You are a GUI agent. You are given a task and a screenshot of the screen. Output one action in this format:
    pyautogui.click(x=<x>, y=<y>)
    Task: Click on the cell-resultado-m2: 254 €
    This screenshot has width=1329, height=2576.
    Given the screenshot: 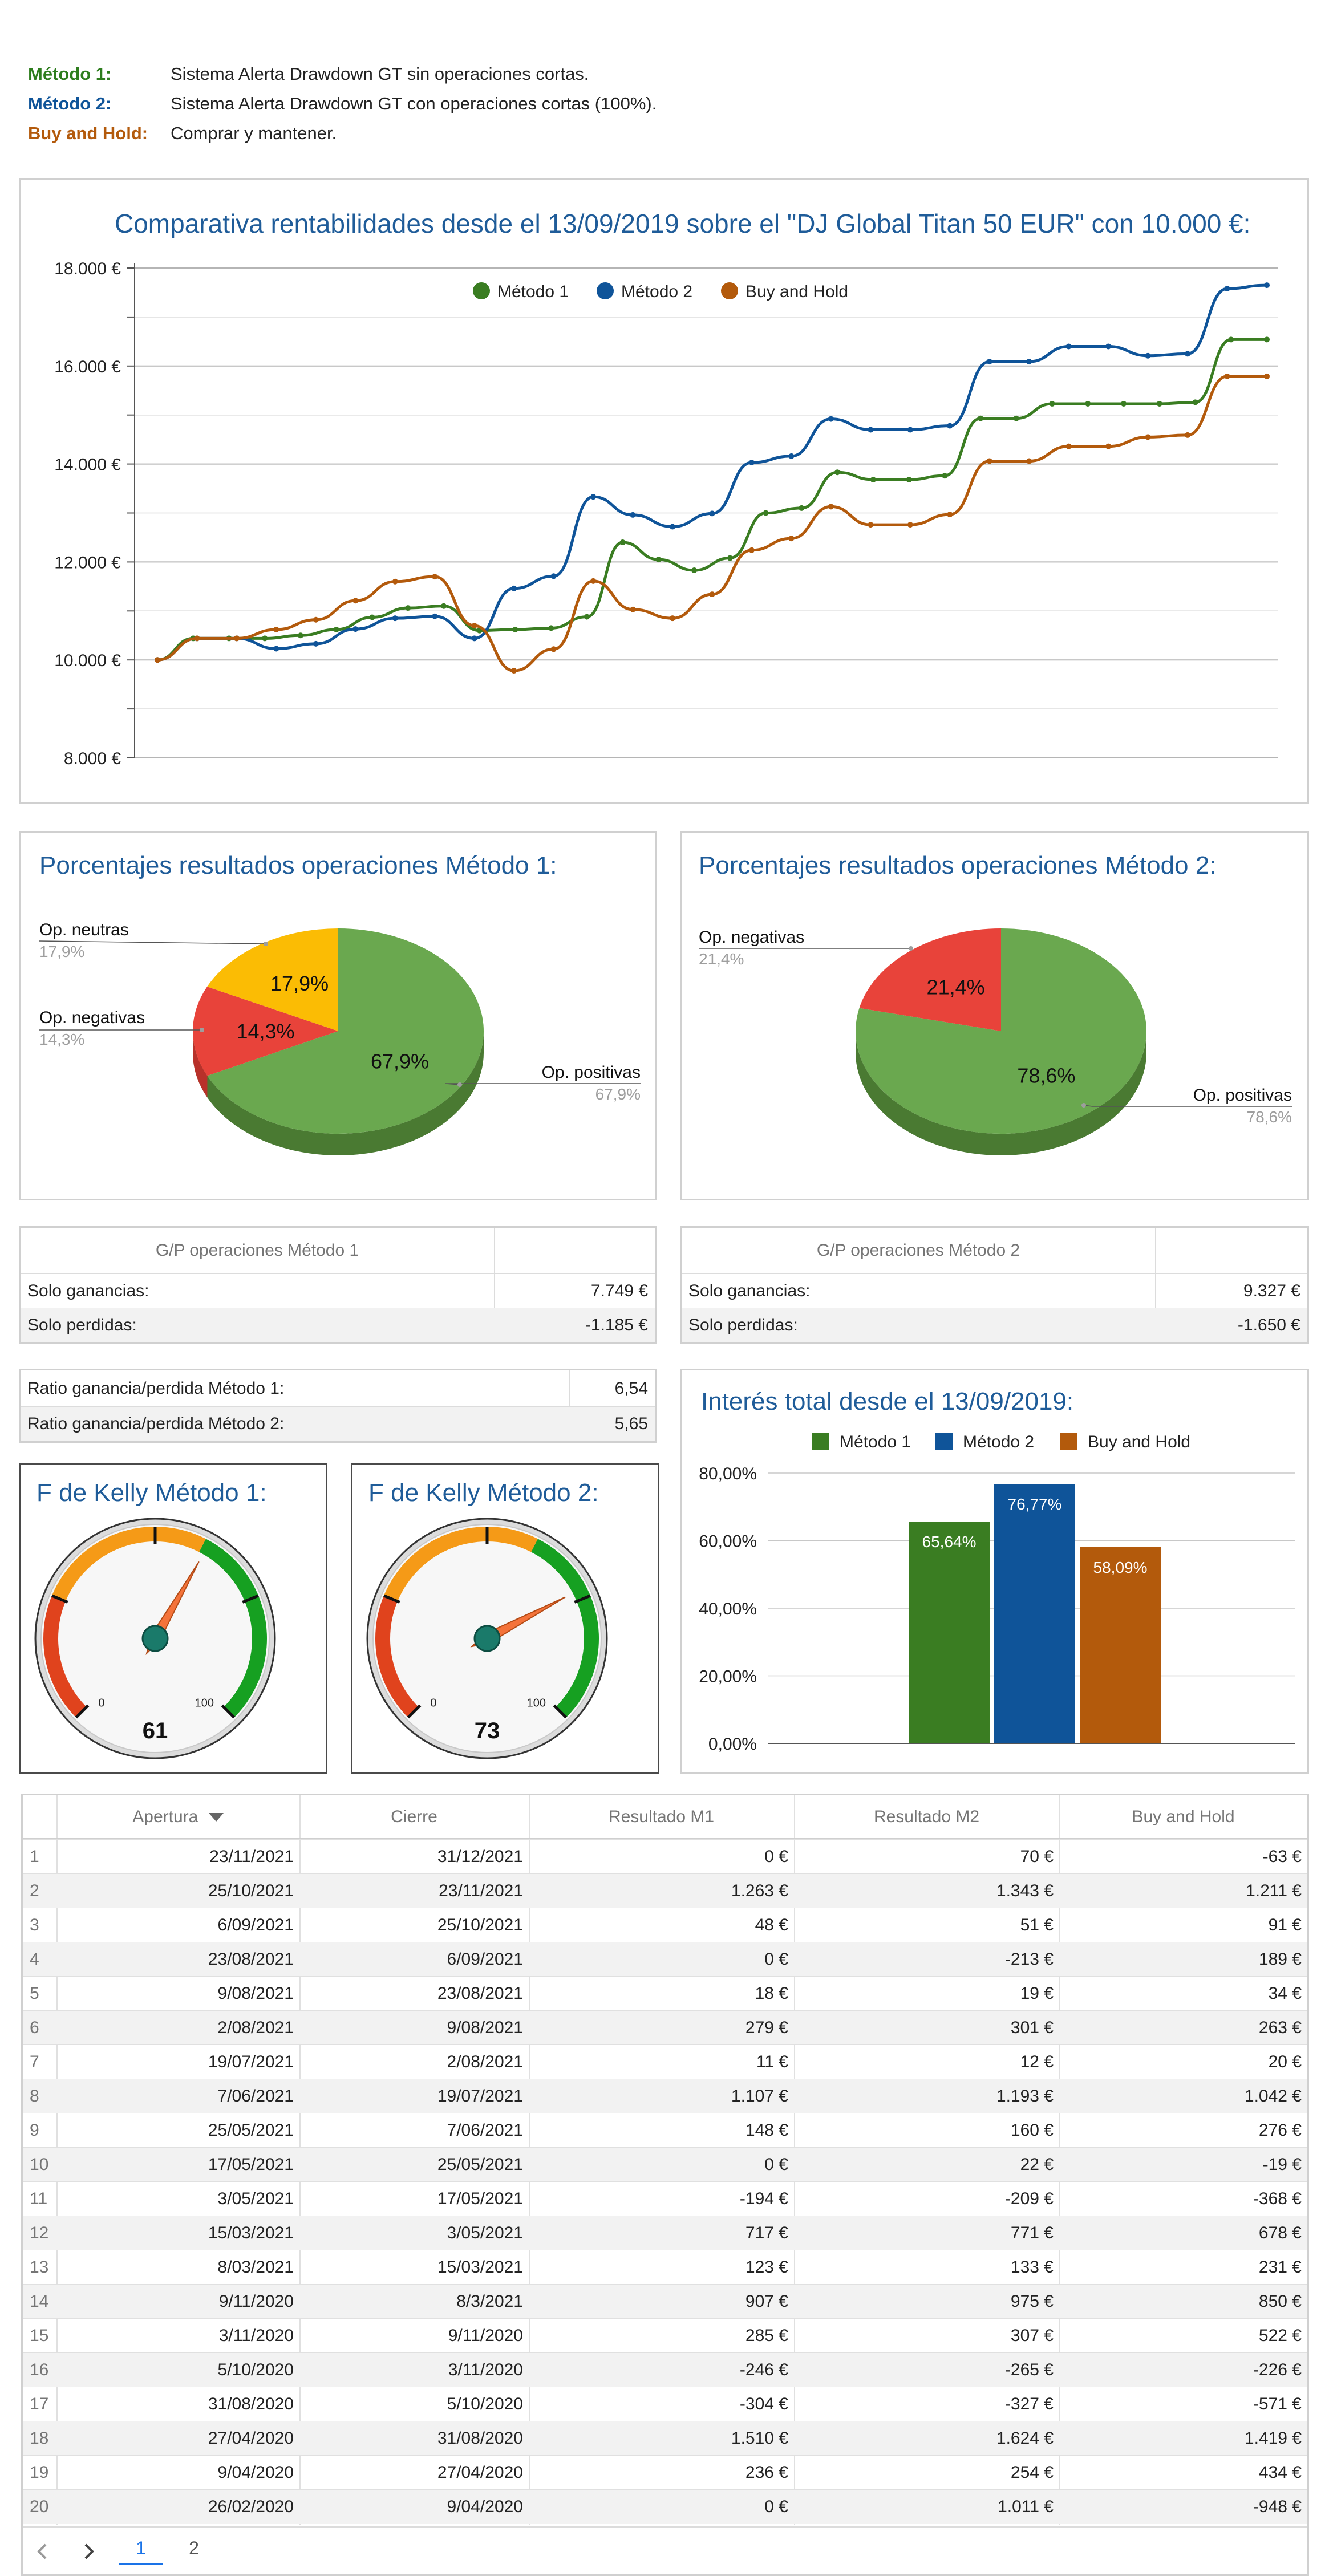 What is the action you would take?
    pyautogui.click(x=1032, y=2472)
    